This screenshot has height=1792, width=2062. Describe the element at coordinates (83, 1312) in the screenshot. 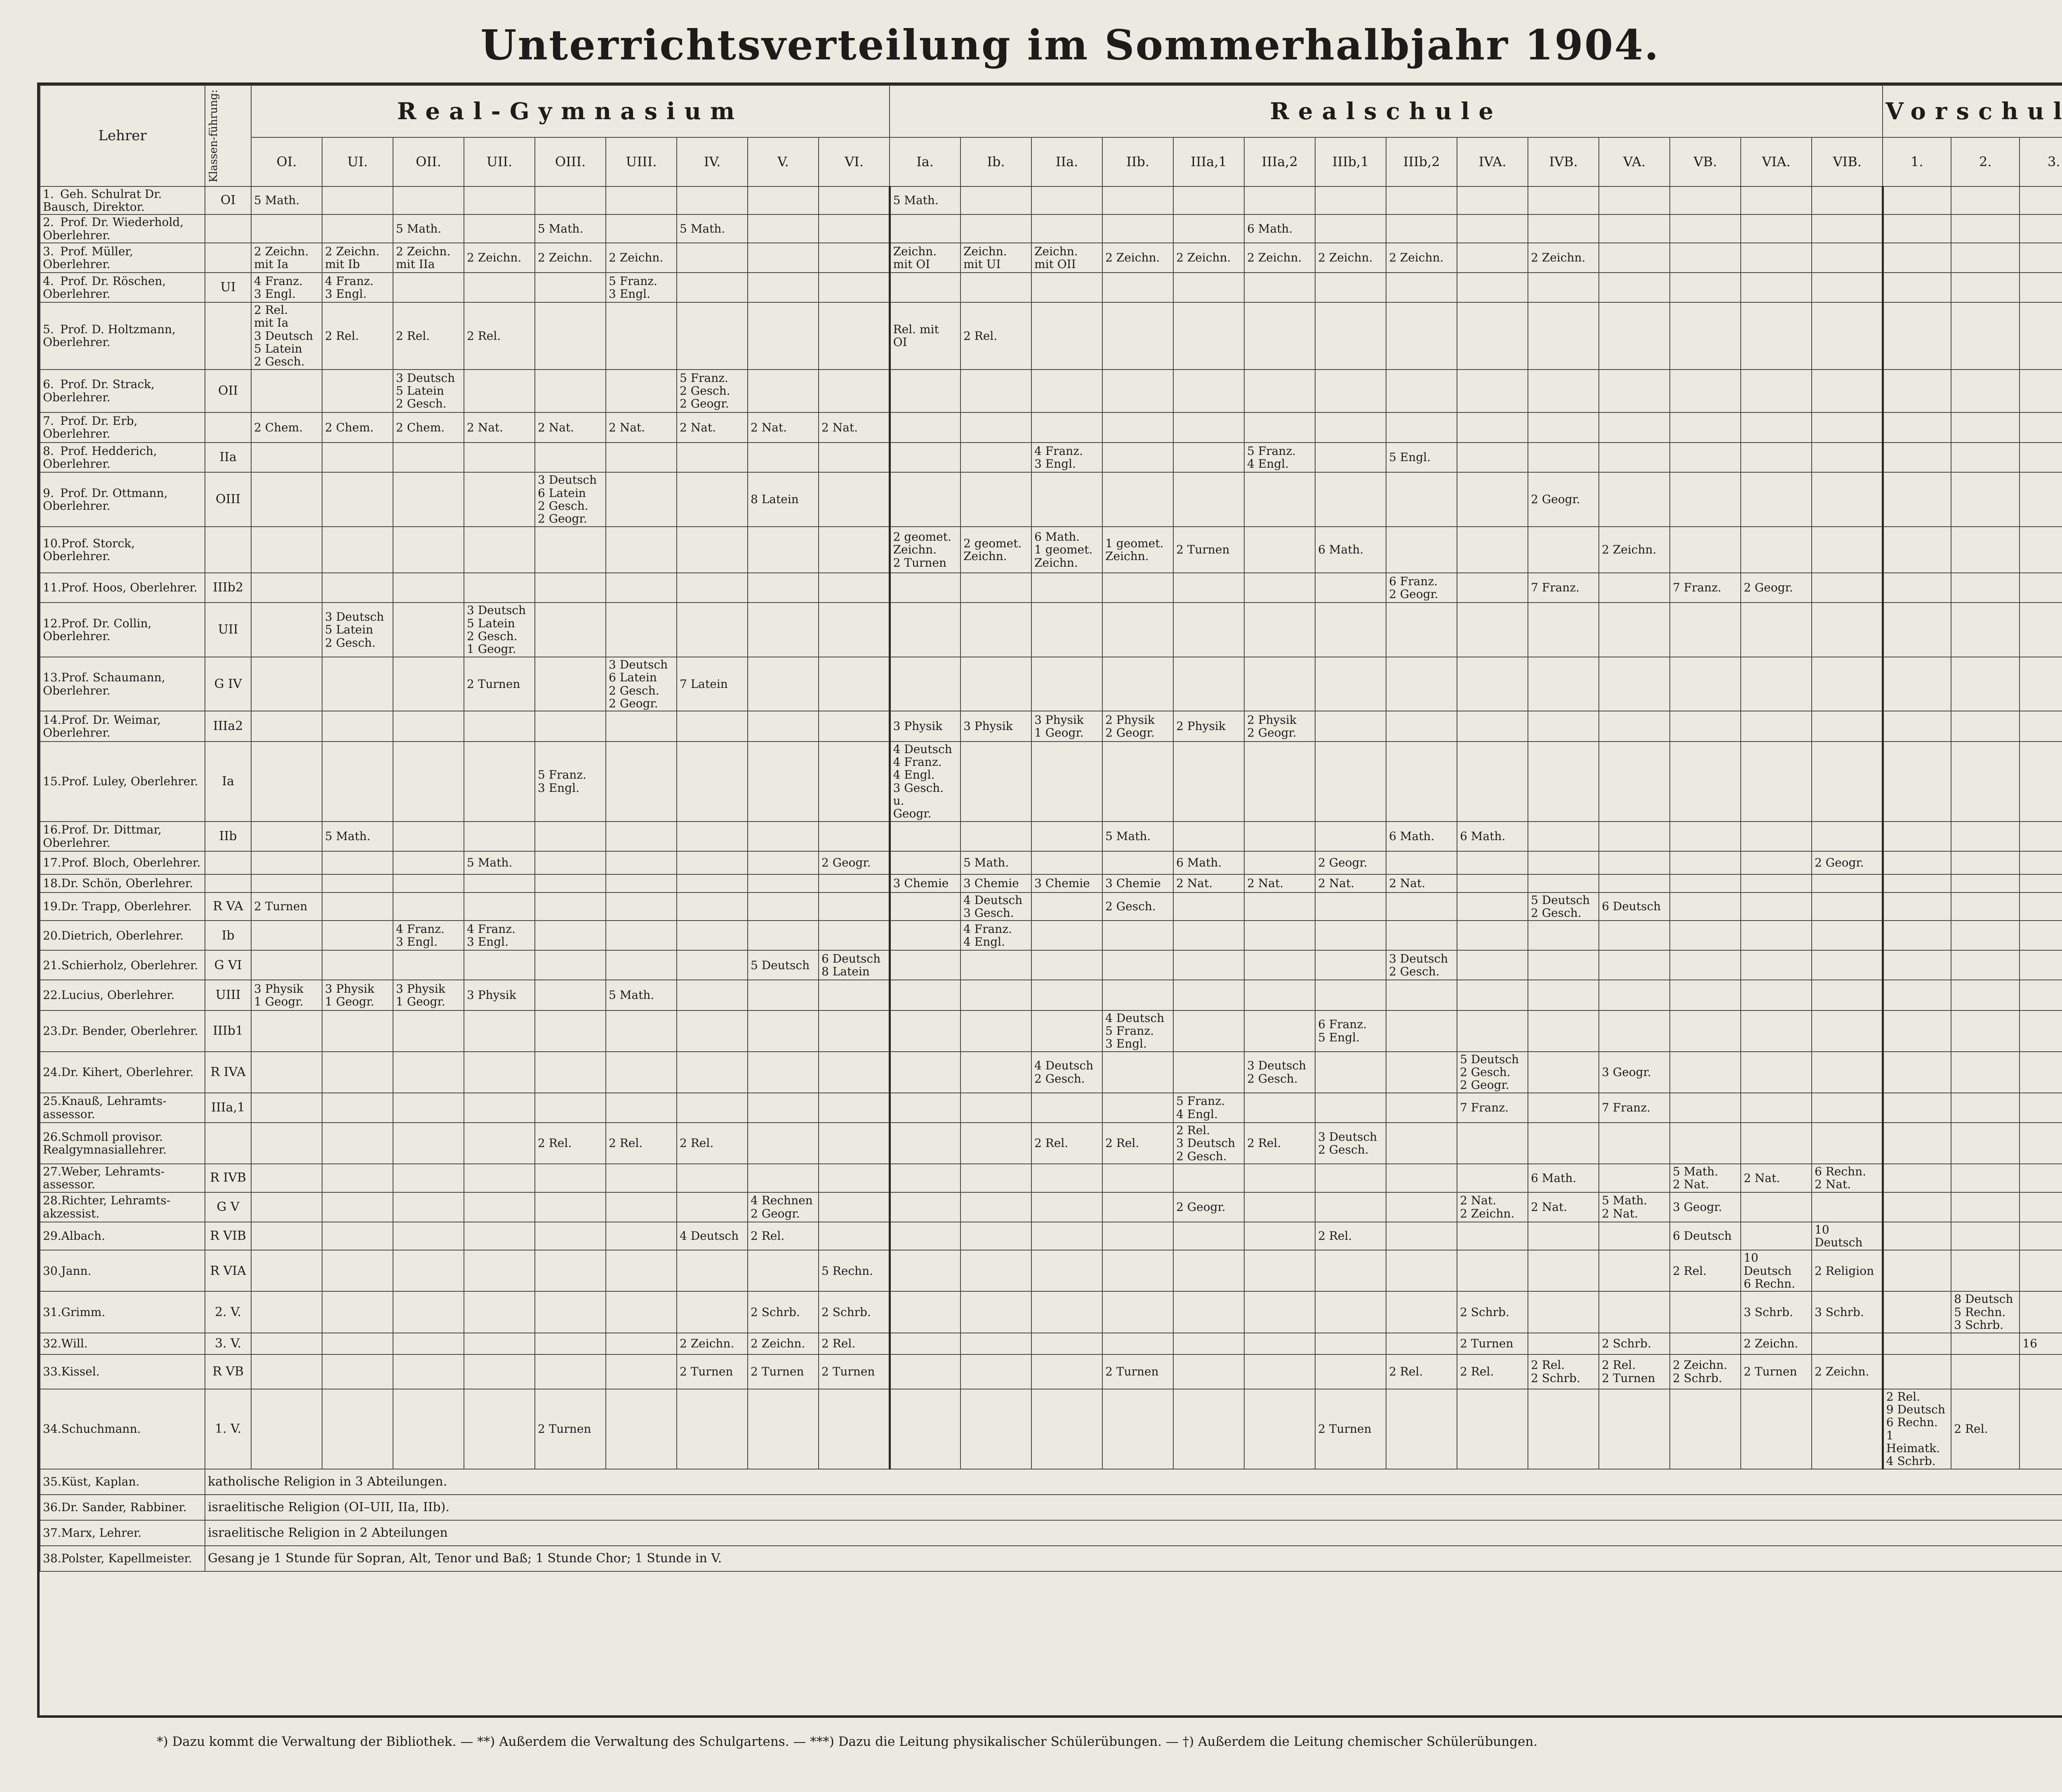

I see `teacher-label: Grimm.` at that location.